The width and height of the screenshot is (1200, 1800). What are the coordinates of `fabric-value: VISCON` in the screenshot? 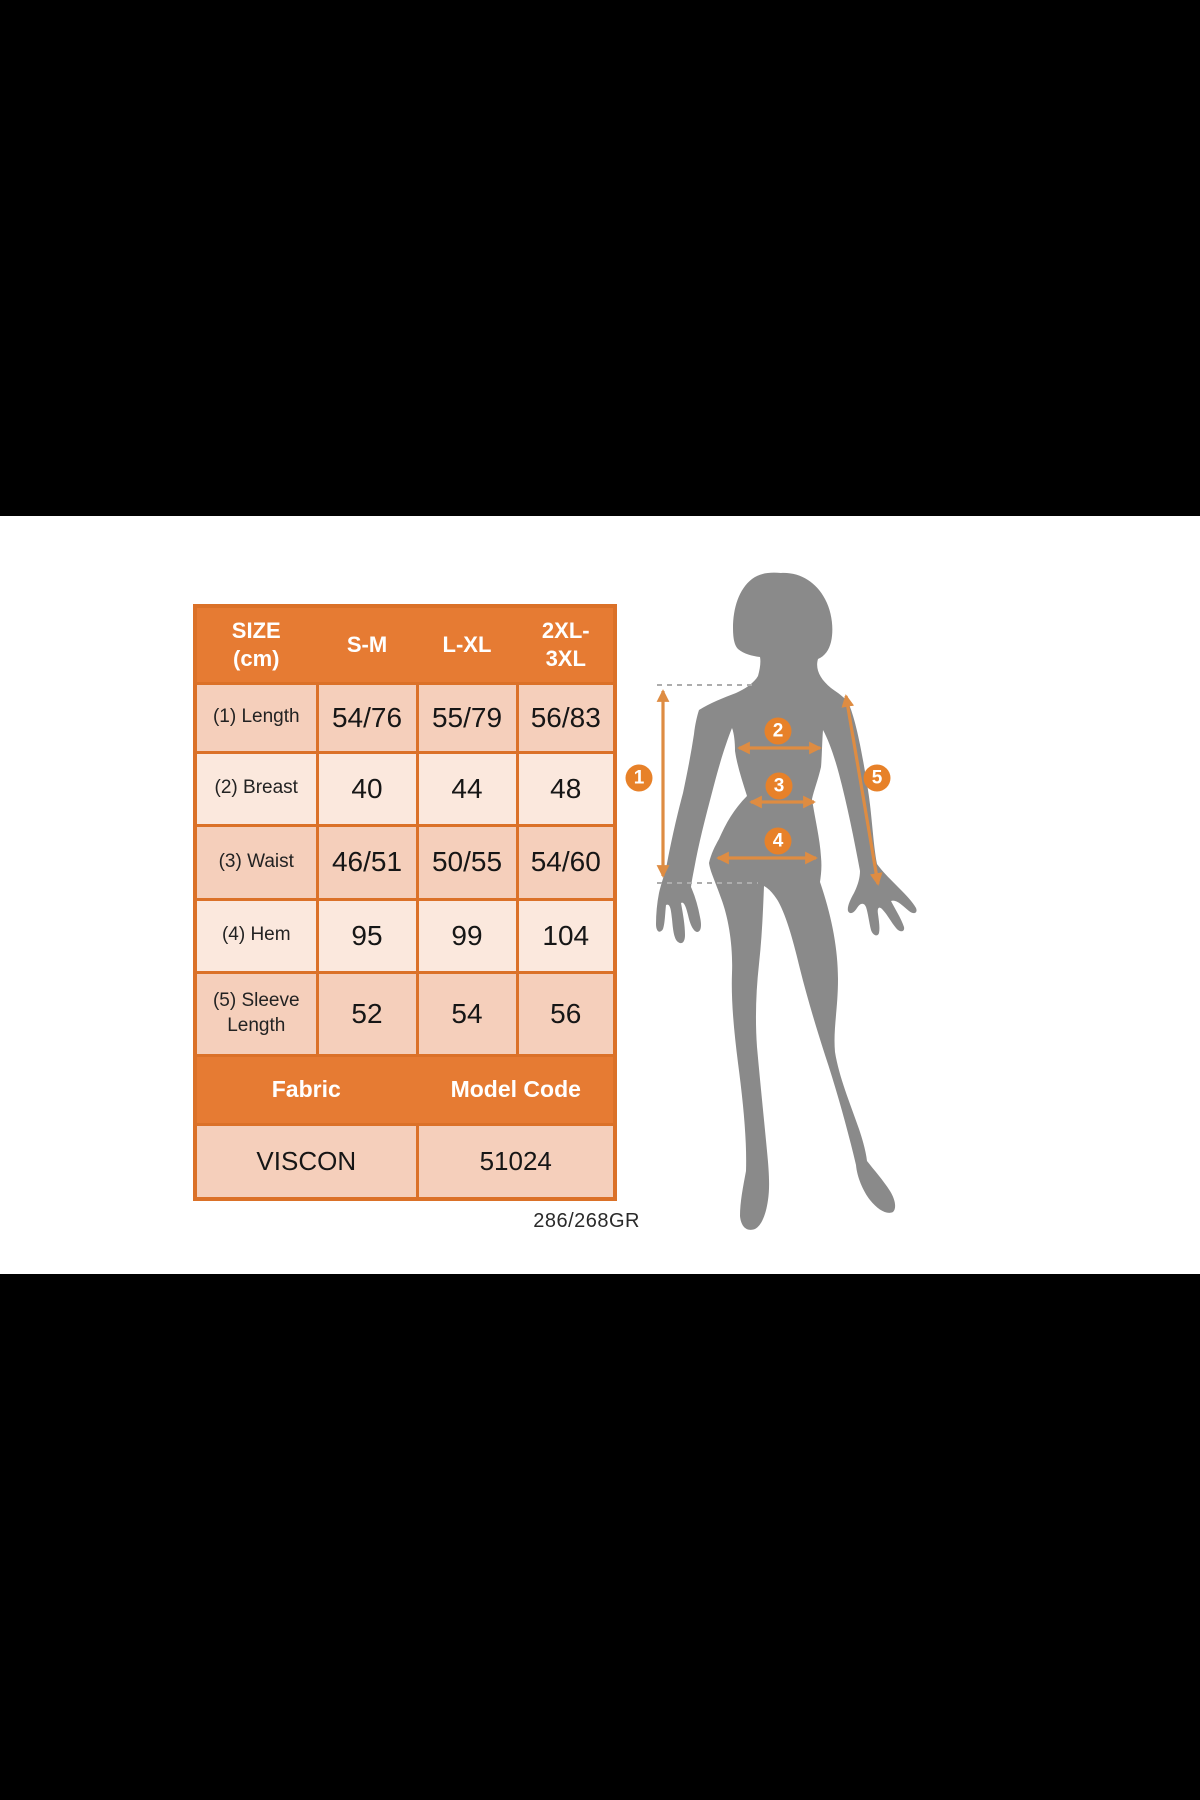 It's located at (306, 1161).